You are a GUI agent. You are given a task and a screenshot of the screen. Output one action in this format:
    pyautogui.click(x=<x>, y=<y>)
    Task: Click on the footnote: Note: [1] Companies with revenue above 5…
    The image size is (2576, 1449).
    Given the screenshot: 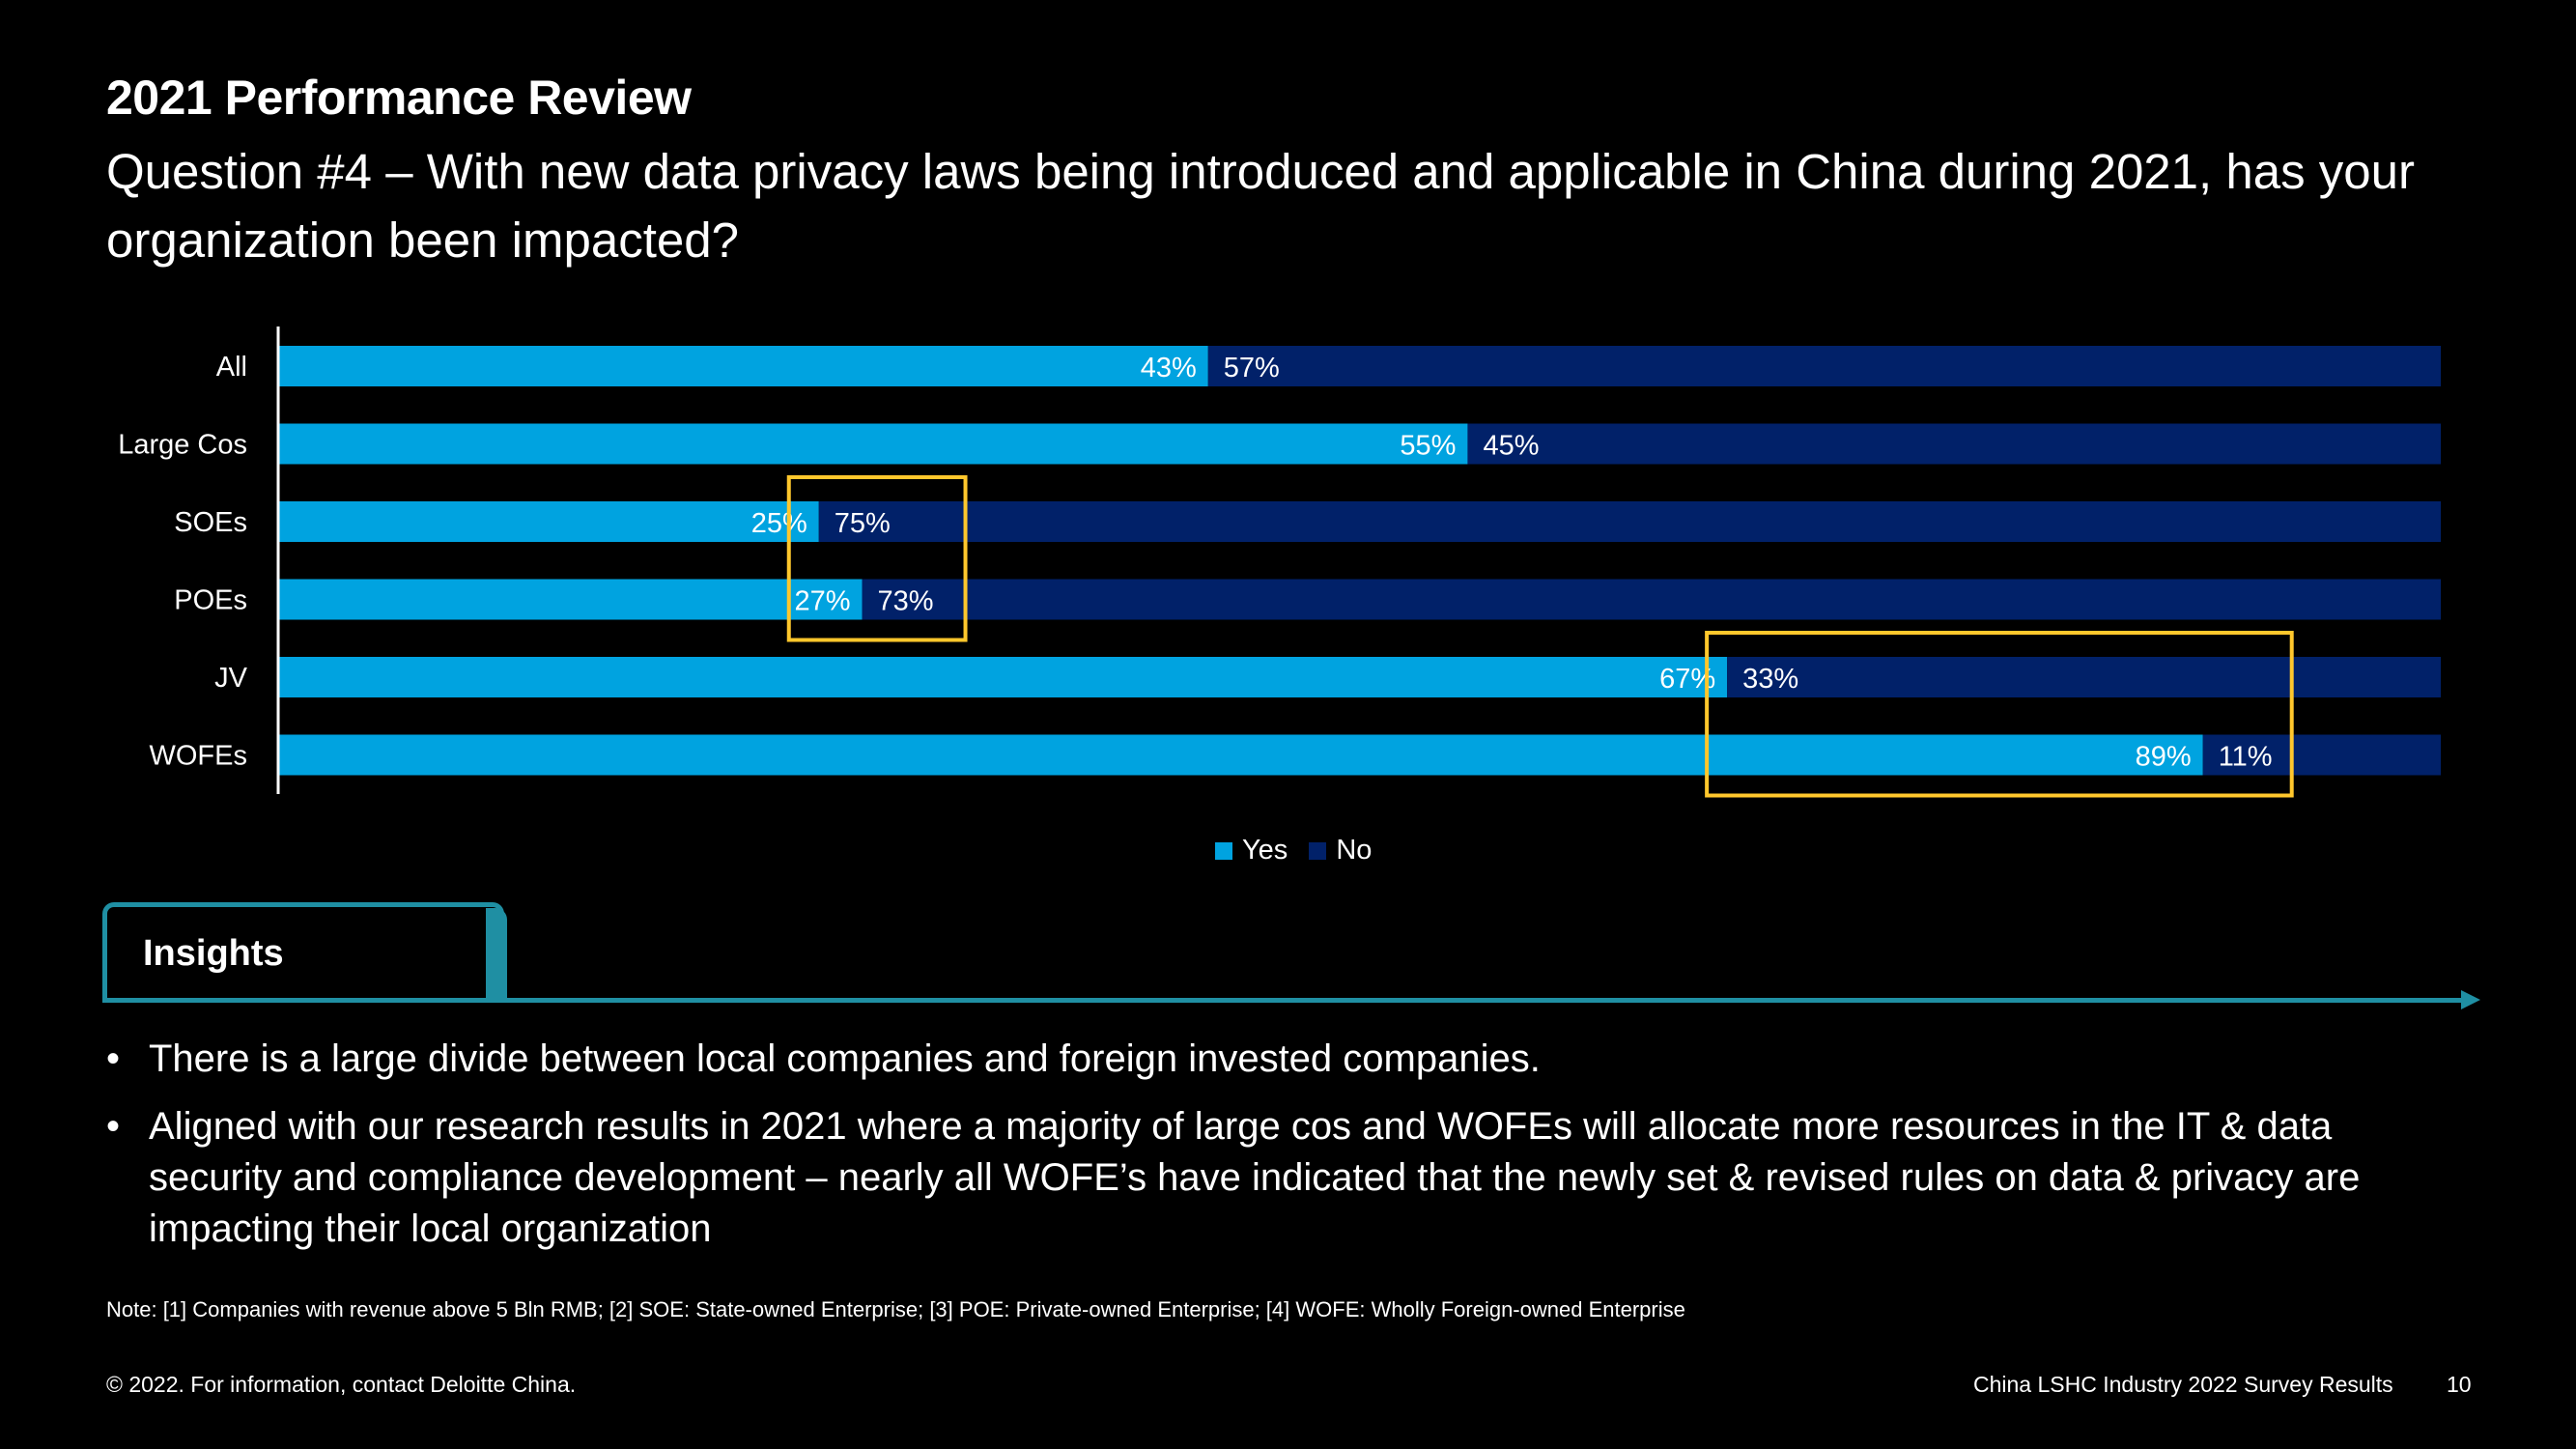 What is the action you would take?
    pyautogui.click(x=895, y=1309)
    